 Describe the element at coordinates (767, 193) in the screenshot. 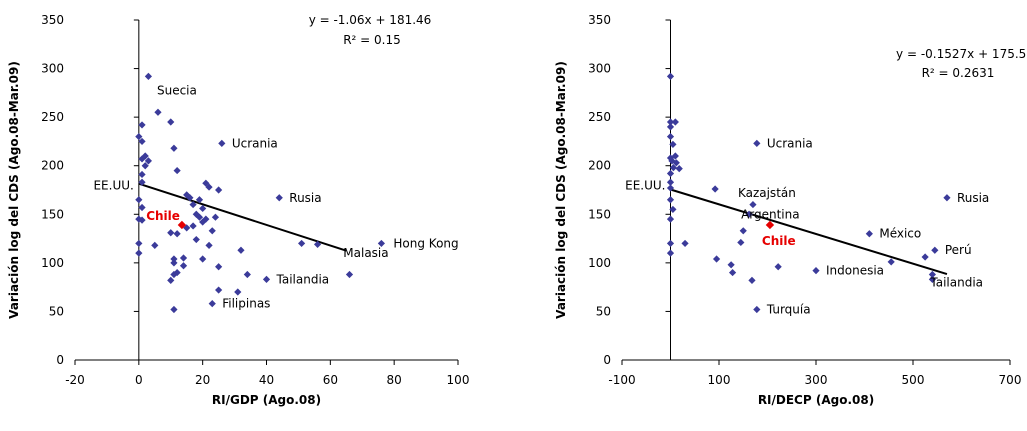

I see `point-label-kazajstan: Kazajstán` at that location.